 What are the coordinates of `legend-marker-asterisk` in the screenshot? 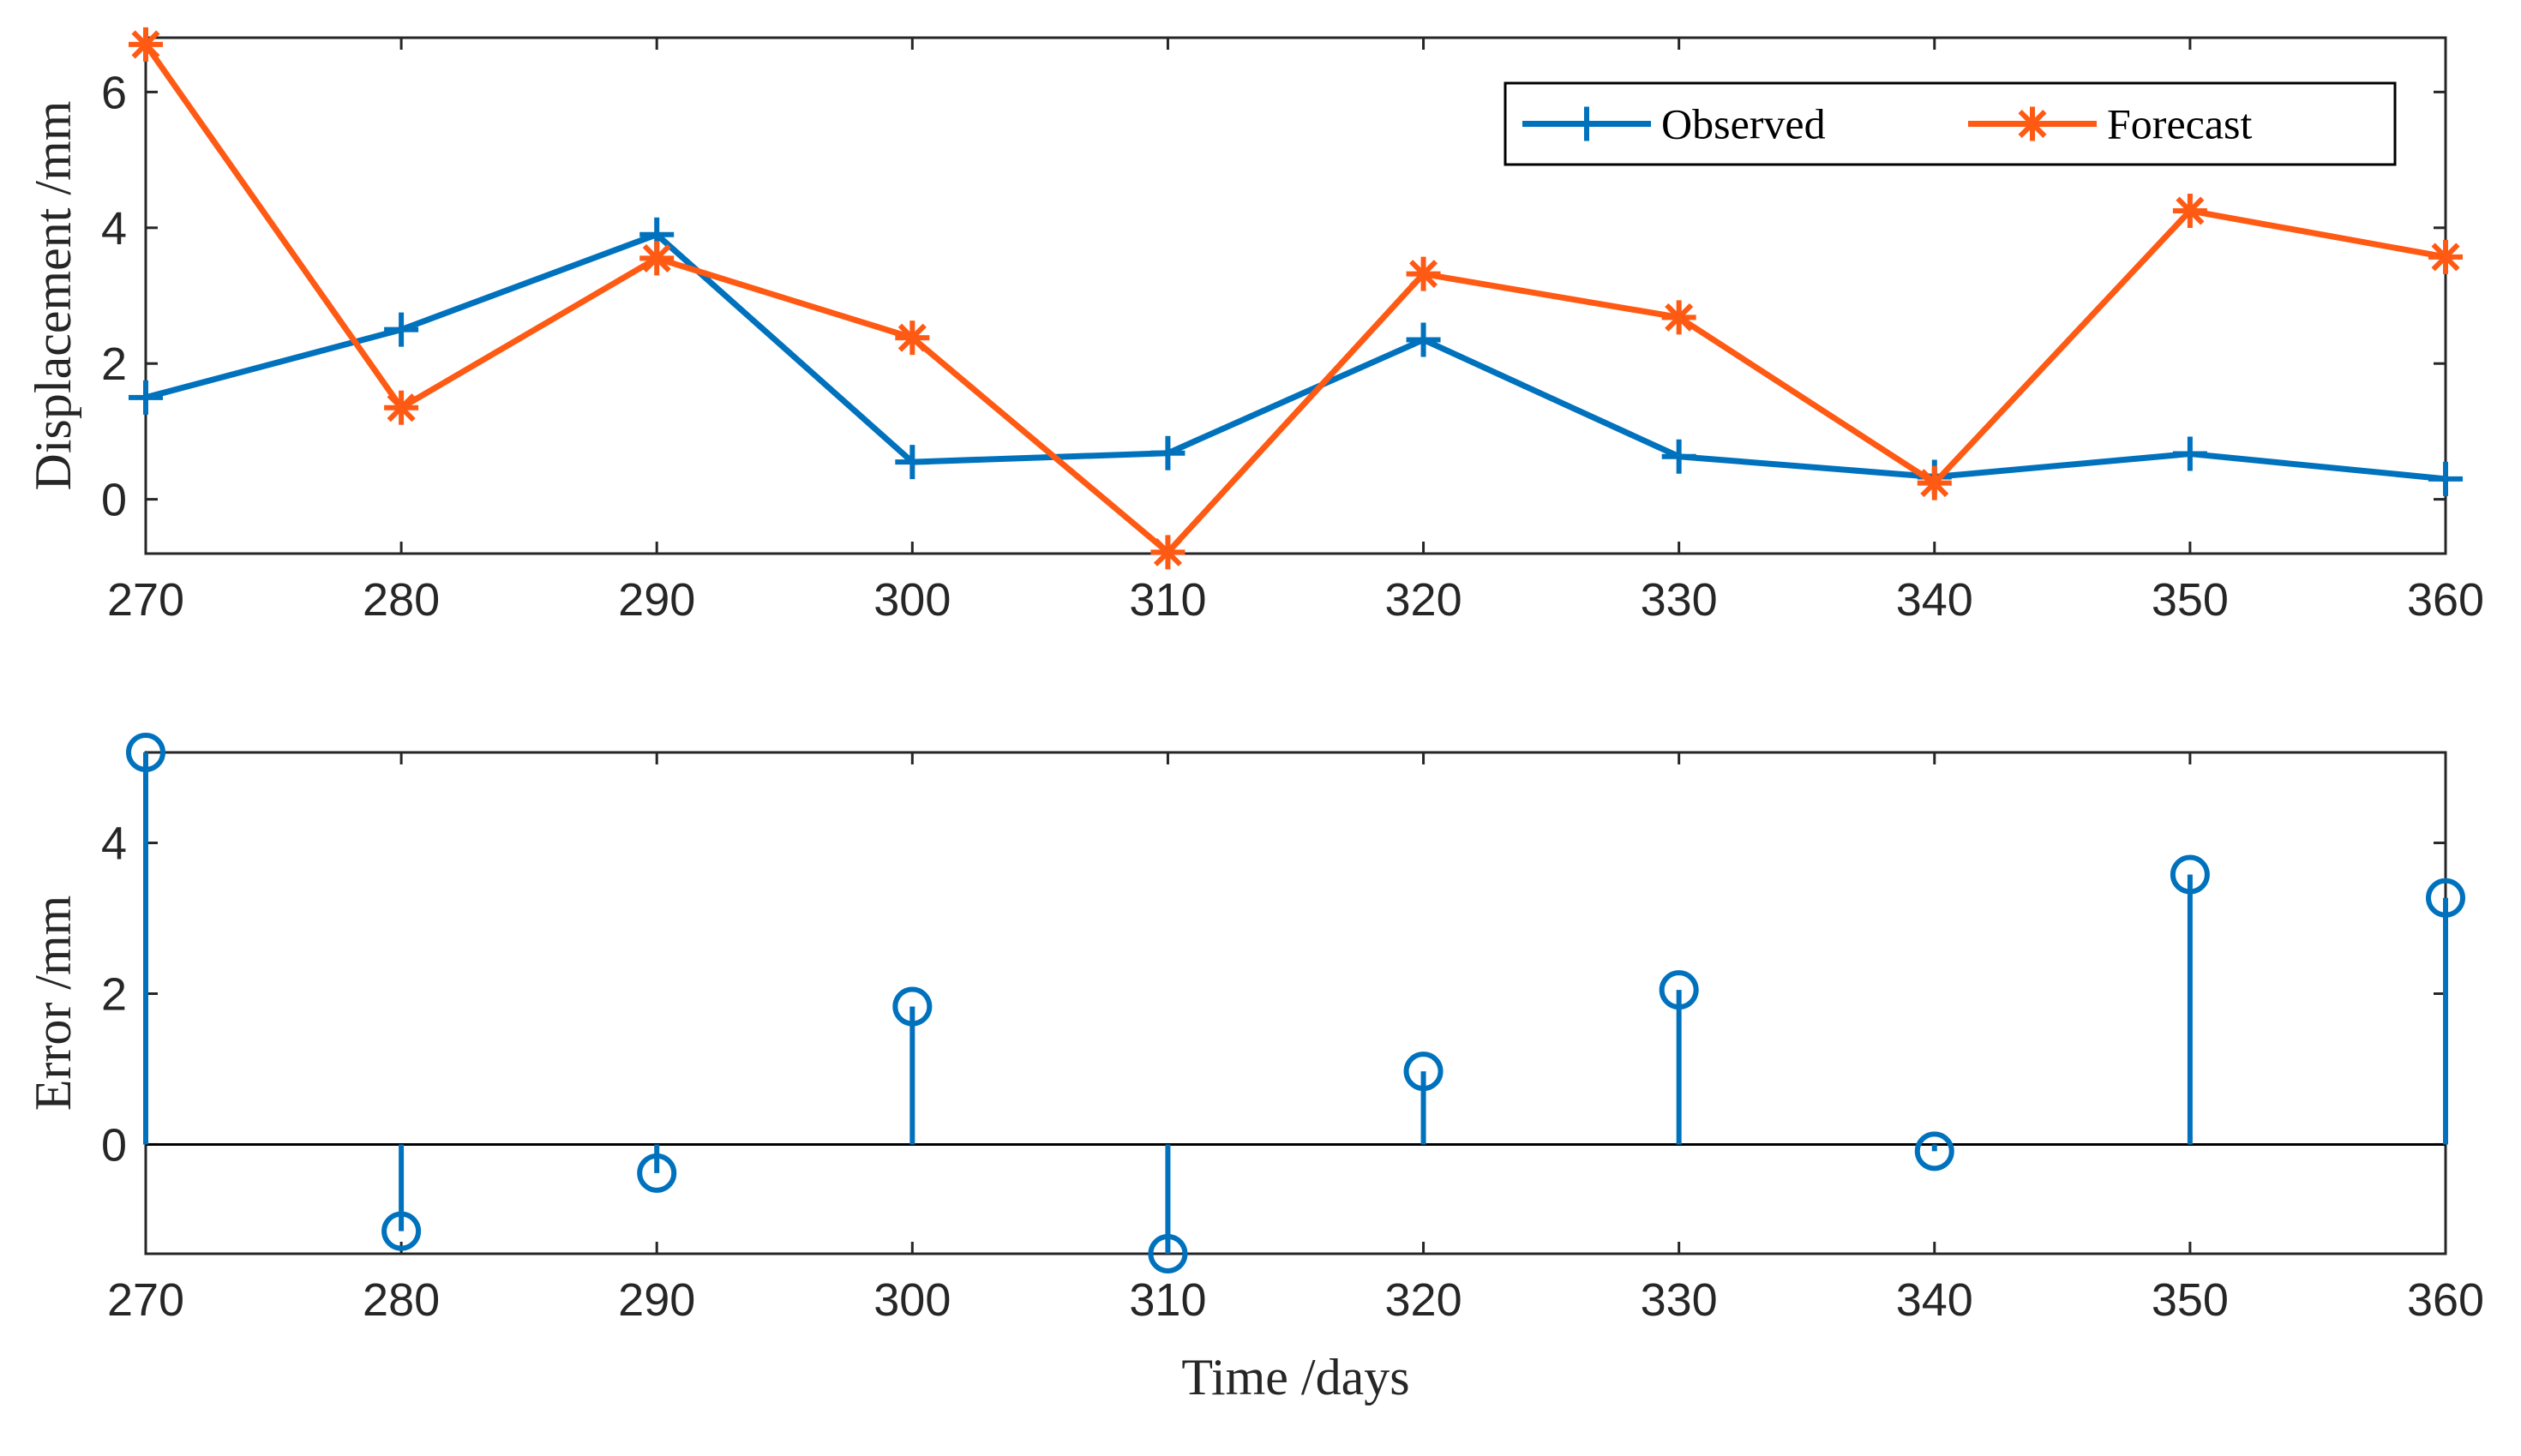 It's located at (2032, 123).